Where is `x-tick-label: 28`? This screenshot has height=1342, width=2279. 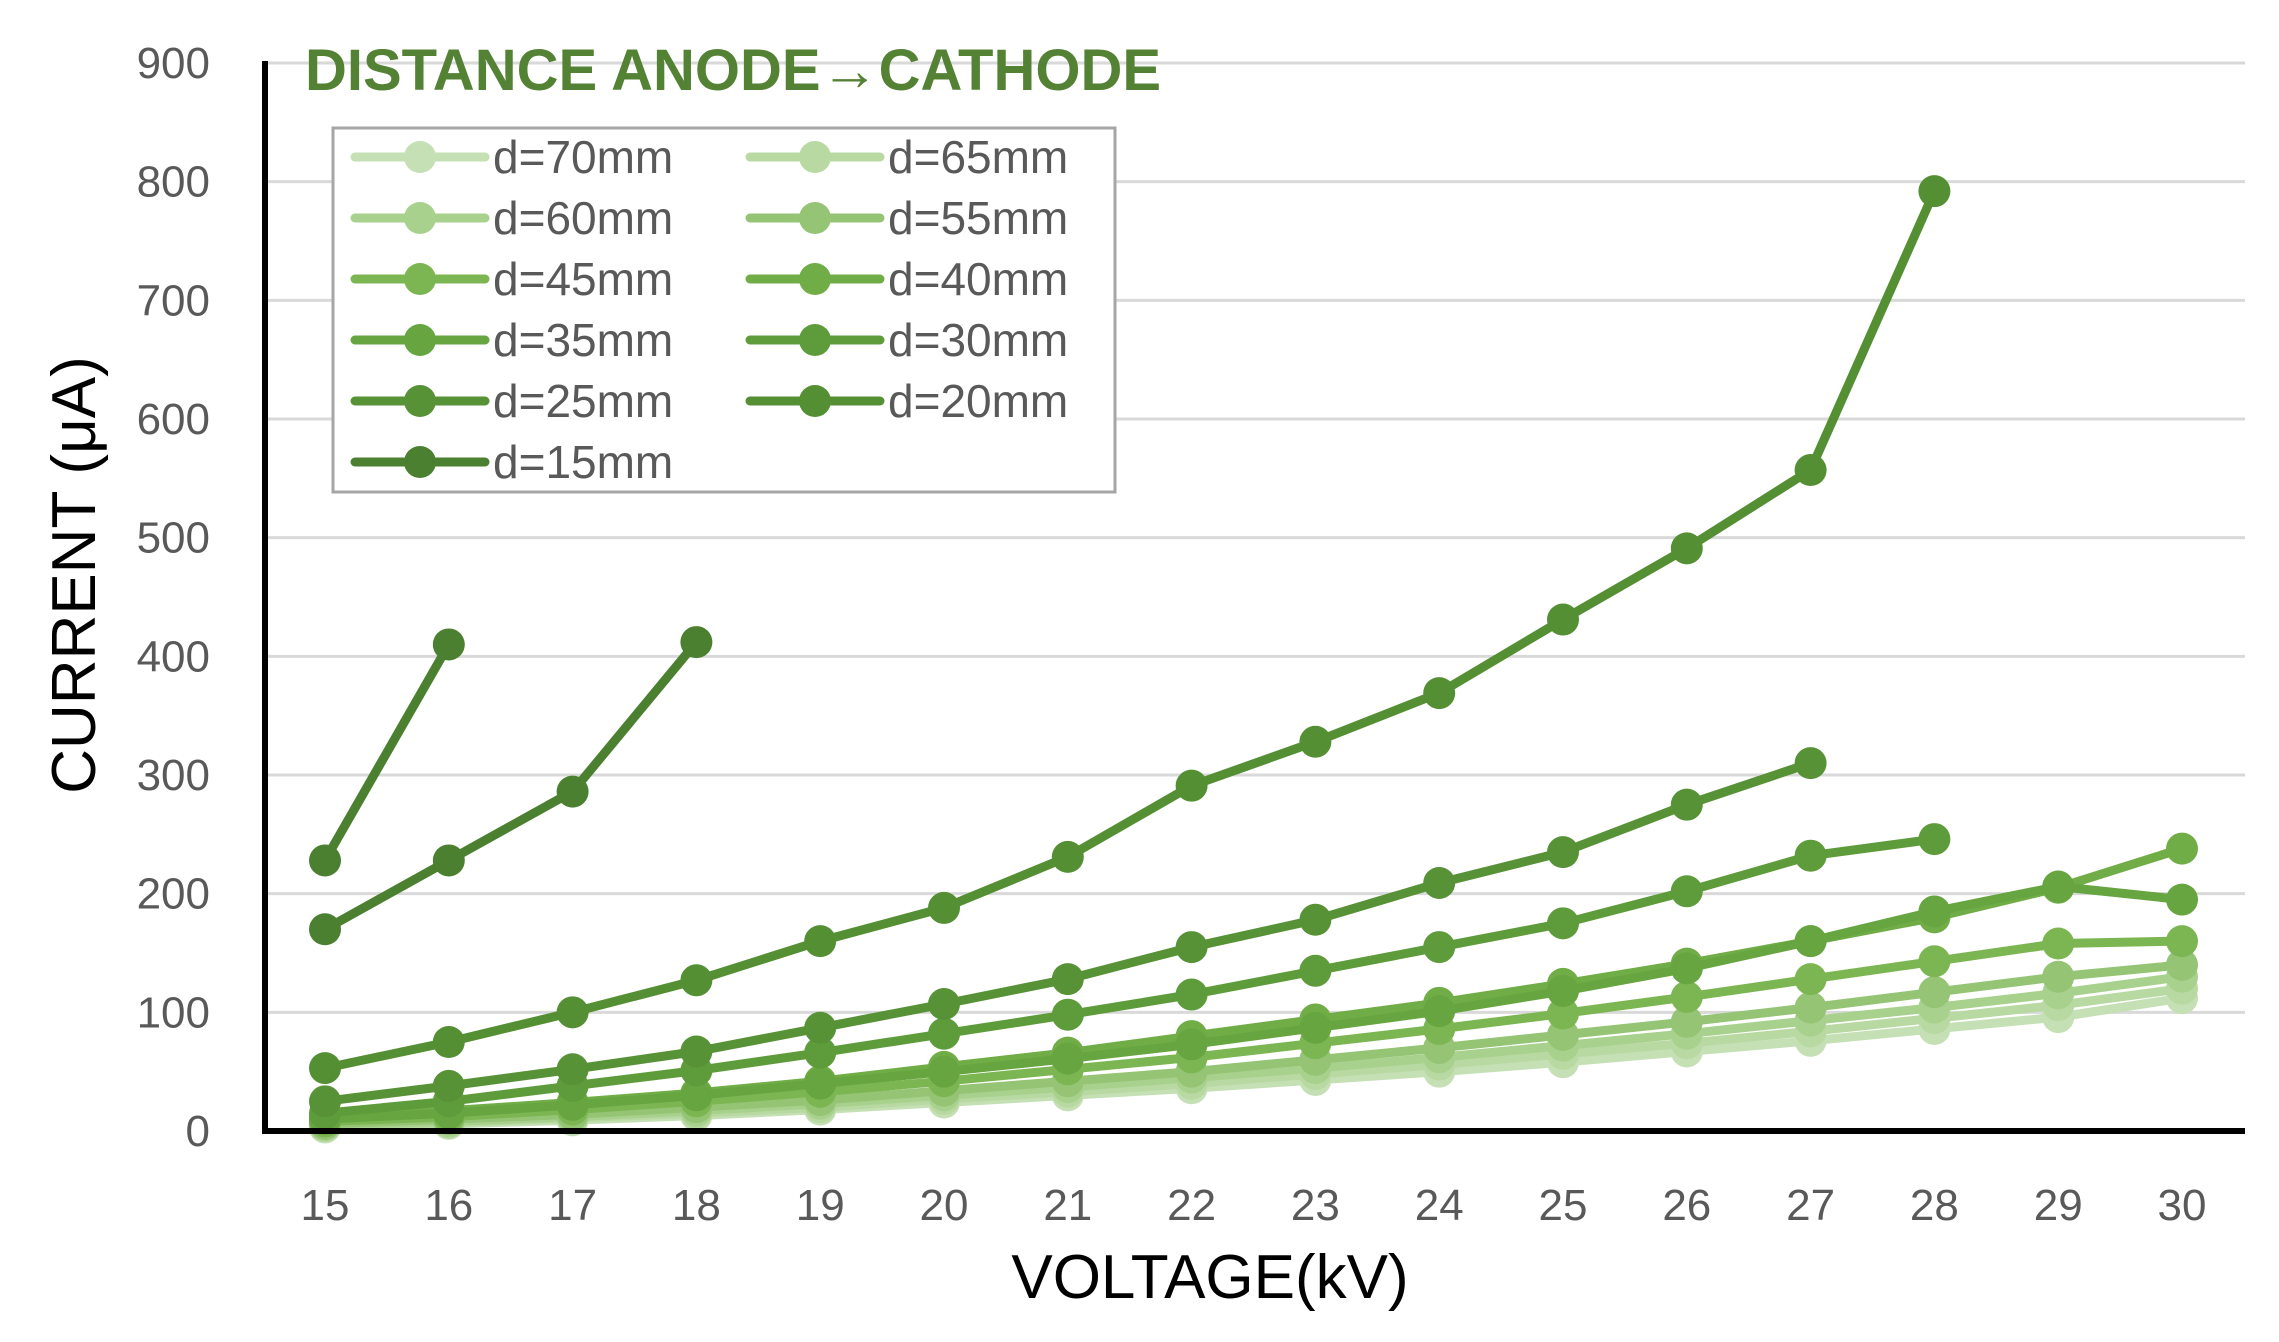 x-tick-label: 28 is located at coordinates (1934, 1205).